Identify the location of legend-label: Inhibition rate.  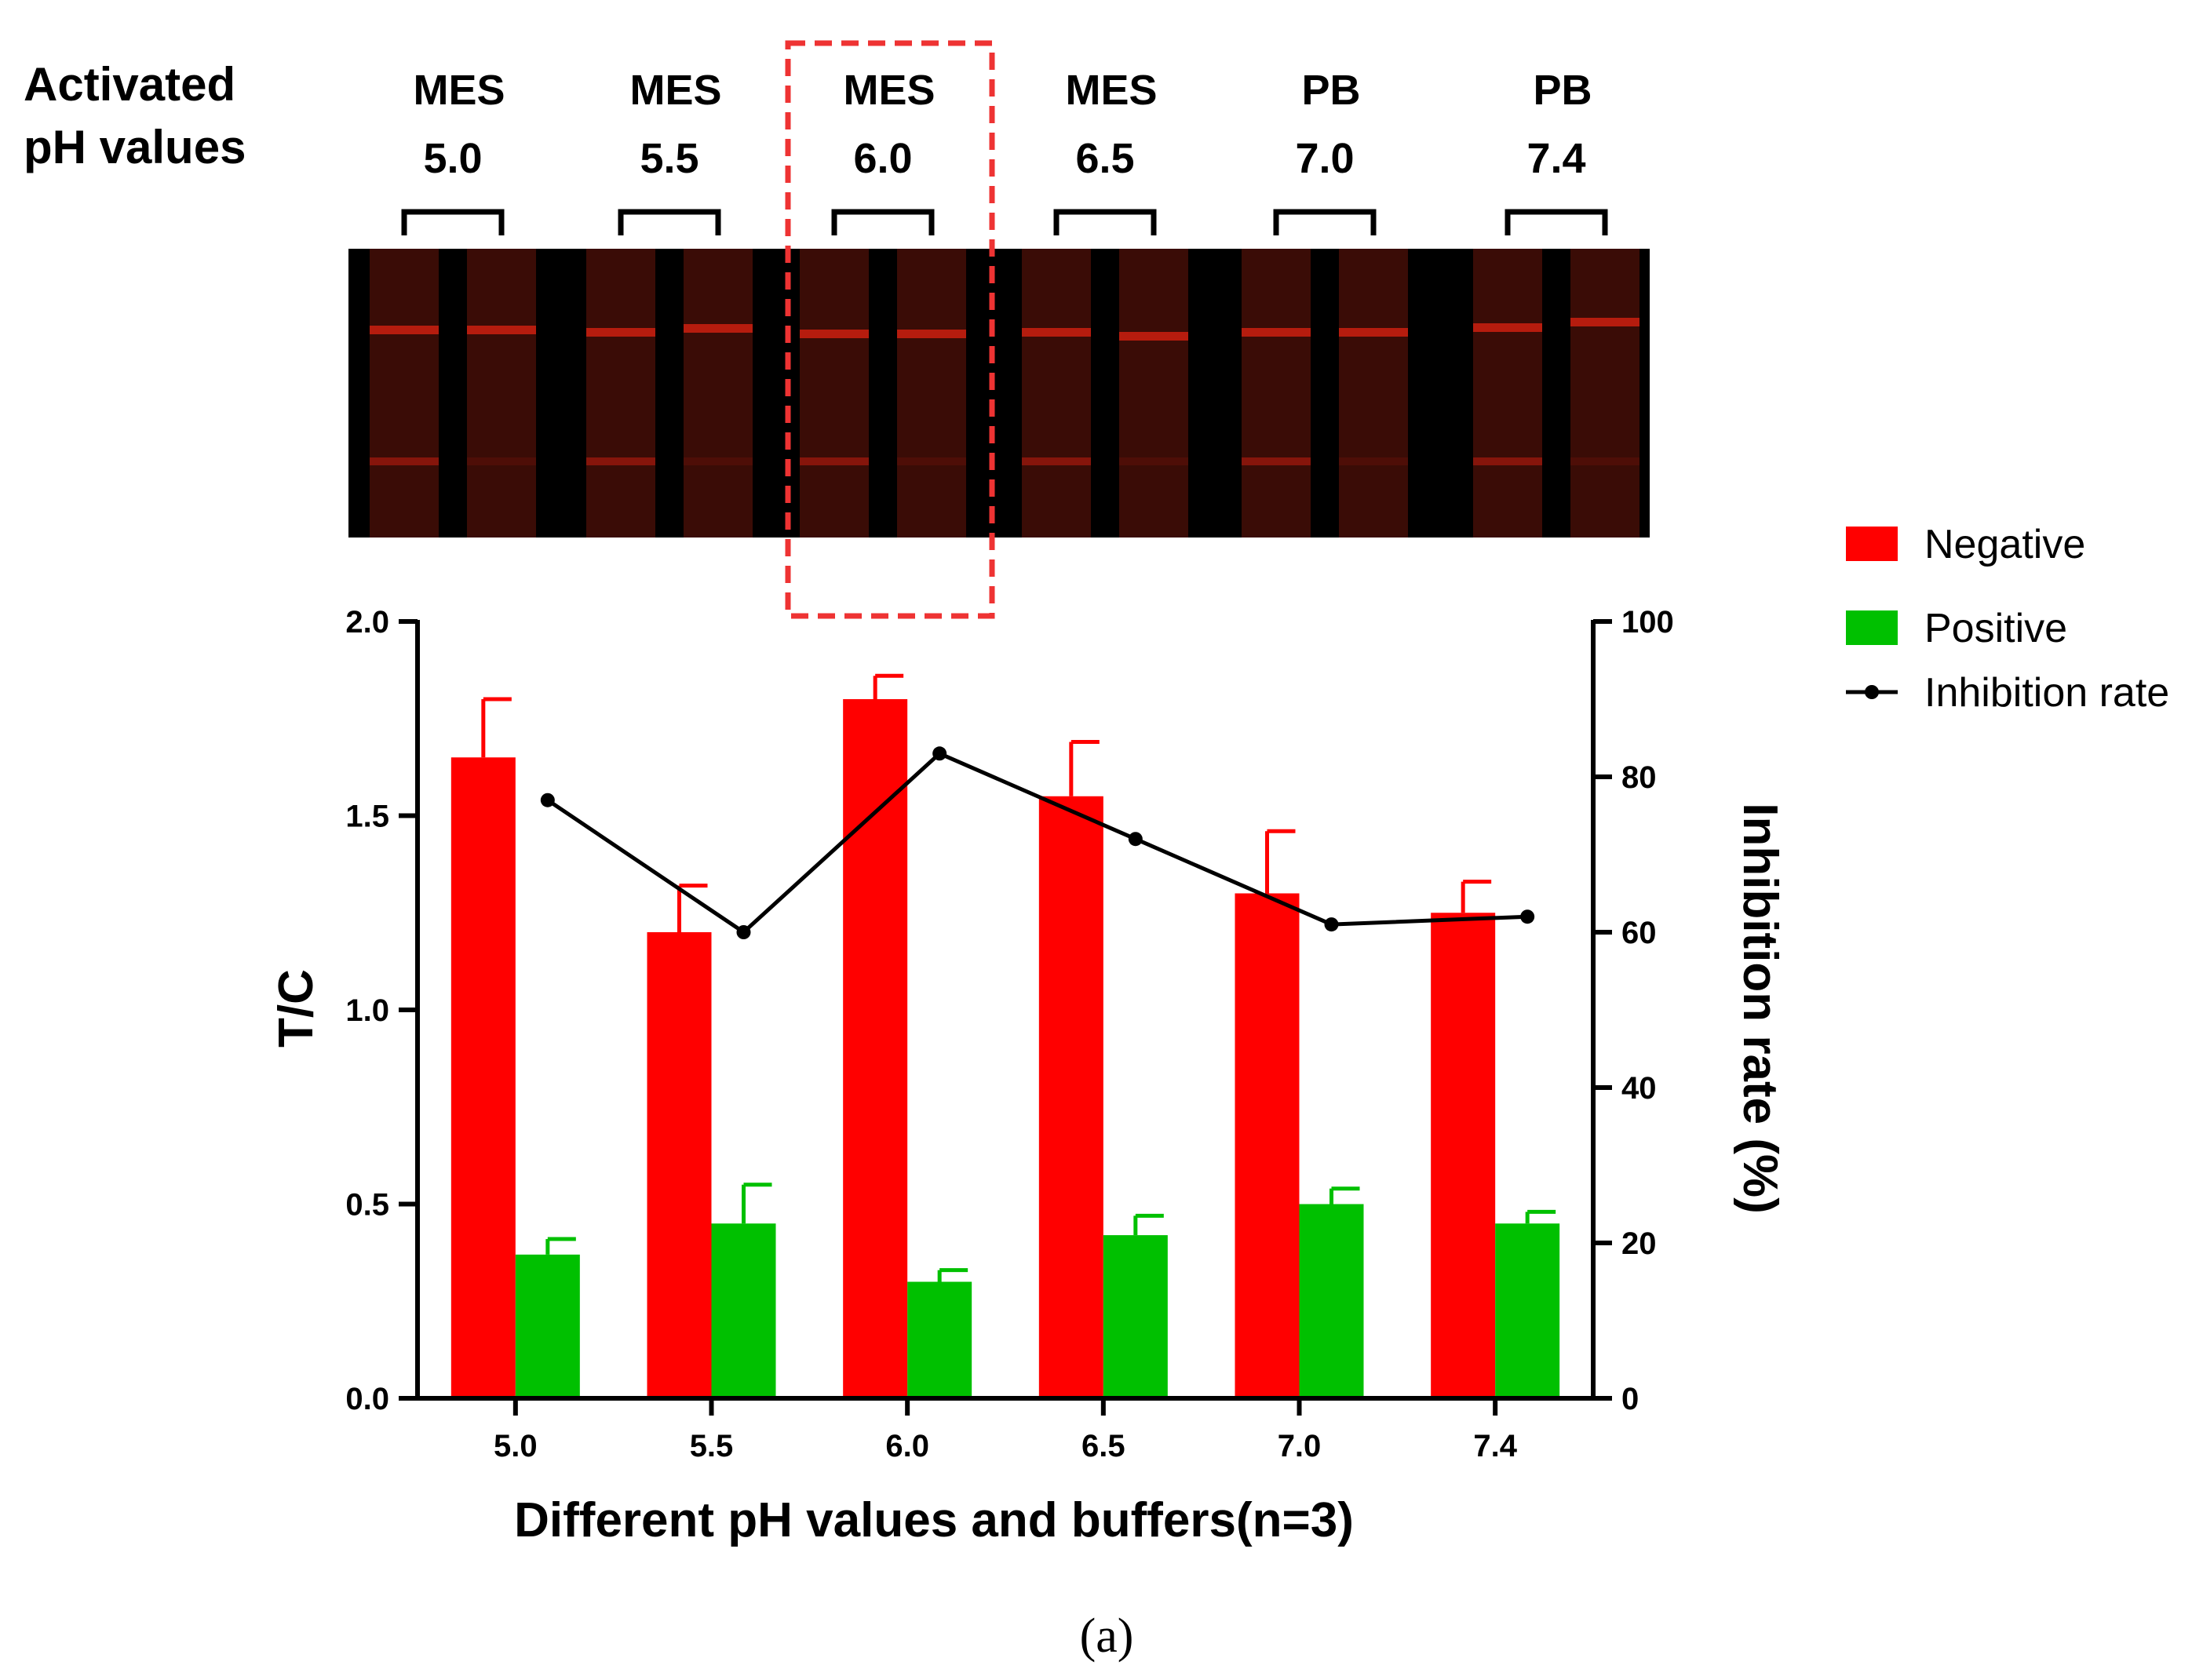
(2046, 693).